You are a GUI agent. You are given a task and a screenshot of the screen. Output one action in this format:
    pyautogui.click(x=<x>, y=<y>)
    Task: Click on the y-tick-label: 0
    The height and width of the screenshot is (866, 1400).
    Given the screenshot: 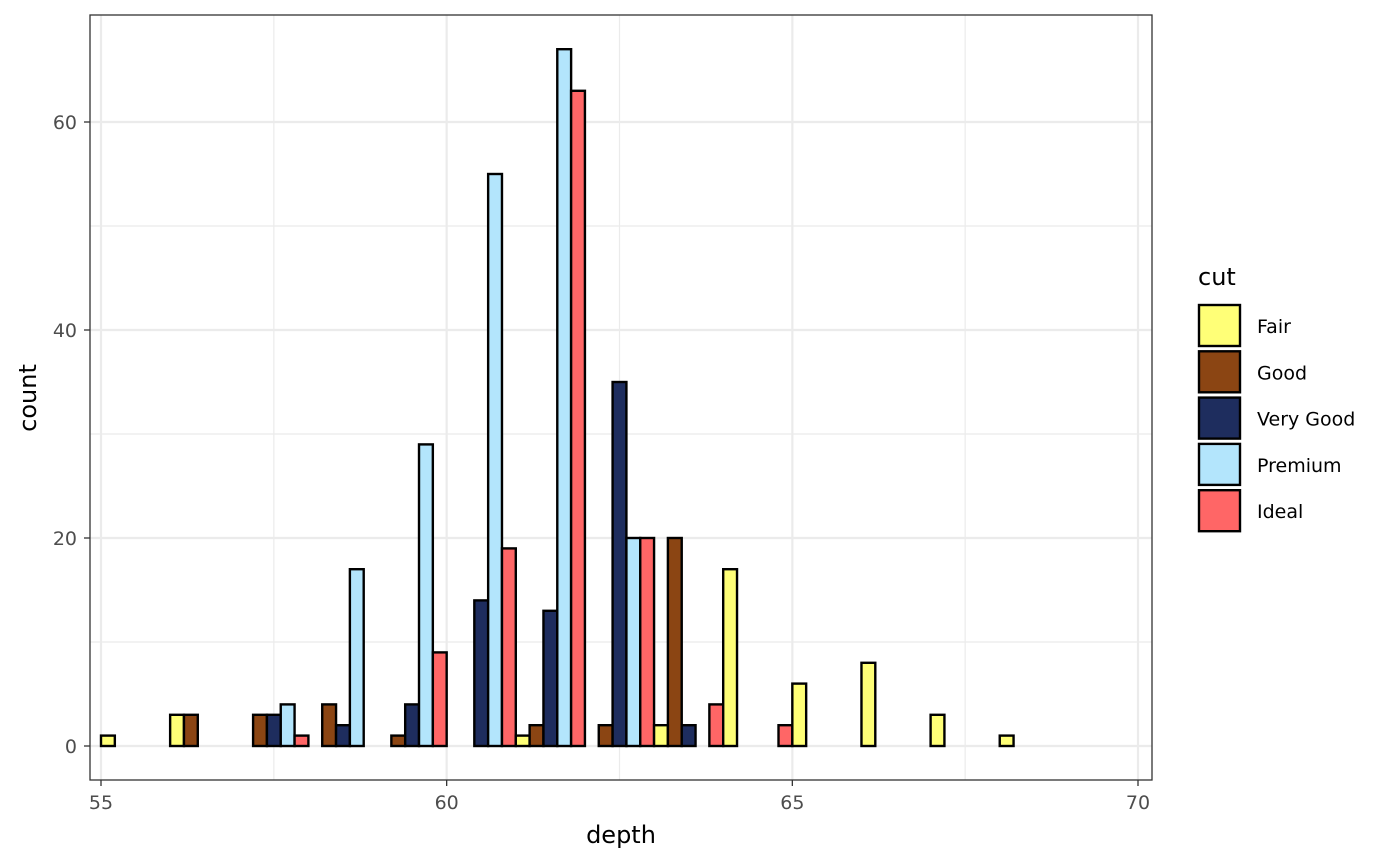 What is the action you would take?
    pyautogui.click(x=71, y=747)
    